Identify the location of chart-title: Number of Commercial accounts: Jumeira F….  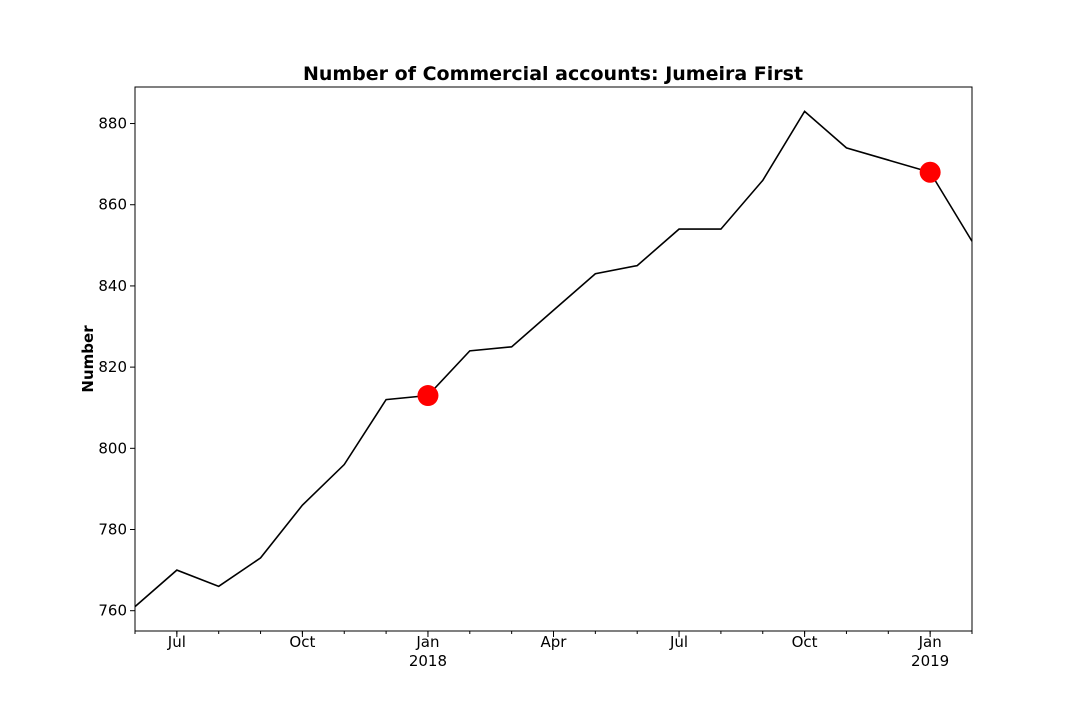
(553, 74).